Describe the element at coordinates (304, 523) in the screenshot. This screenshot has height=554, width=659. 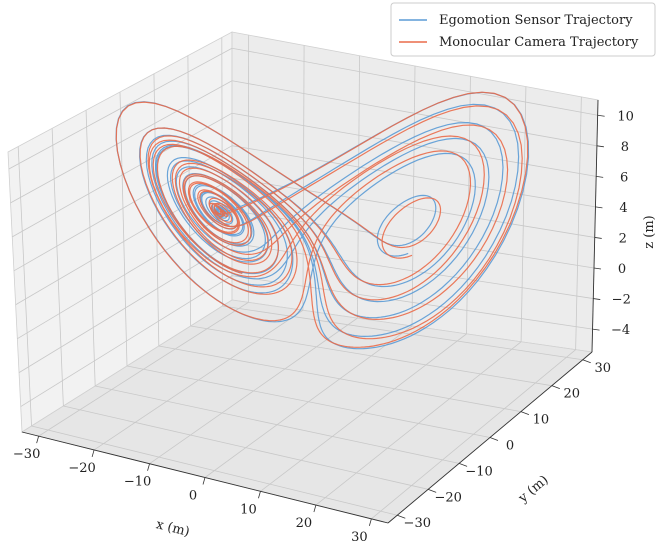
I see `x-tick-label: 20` at that location.